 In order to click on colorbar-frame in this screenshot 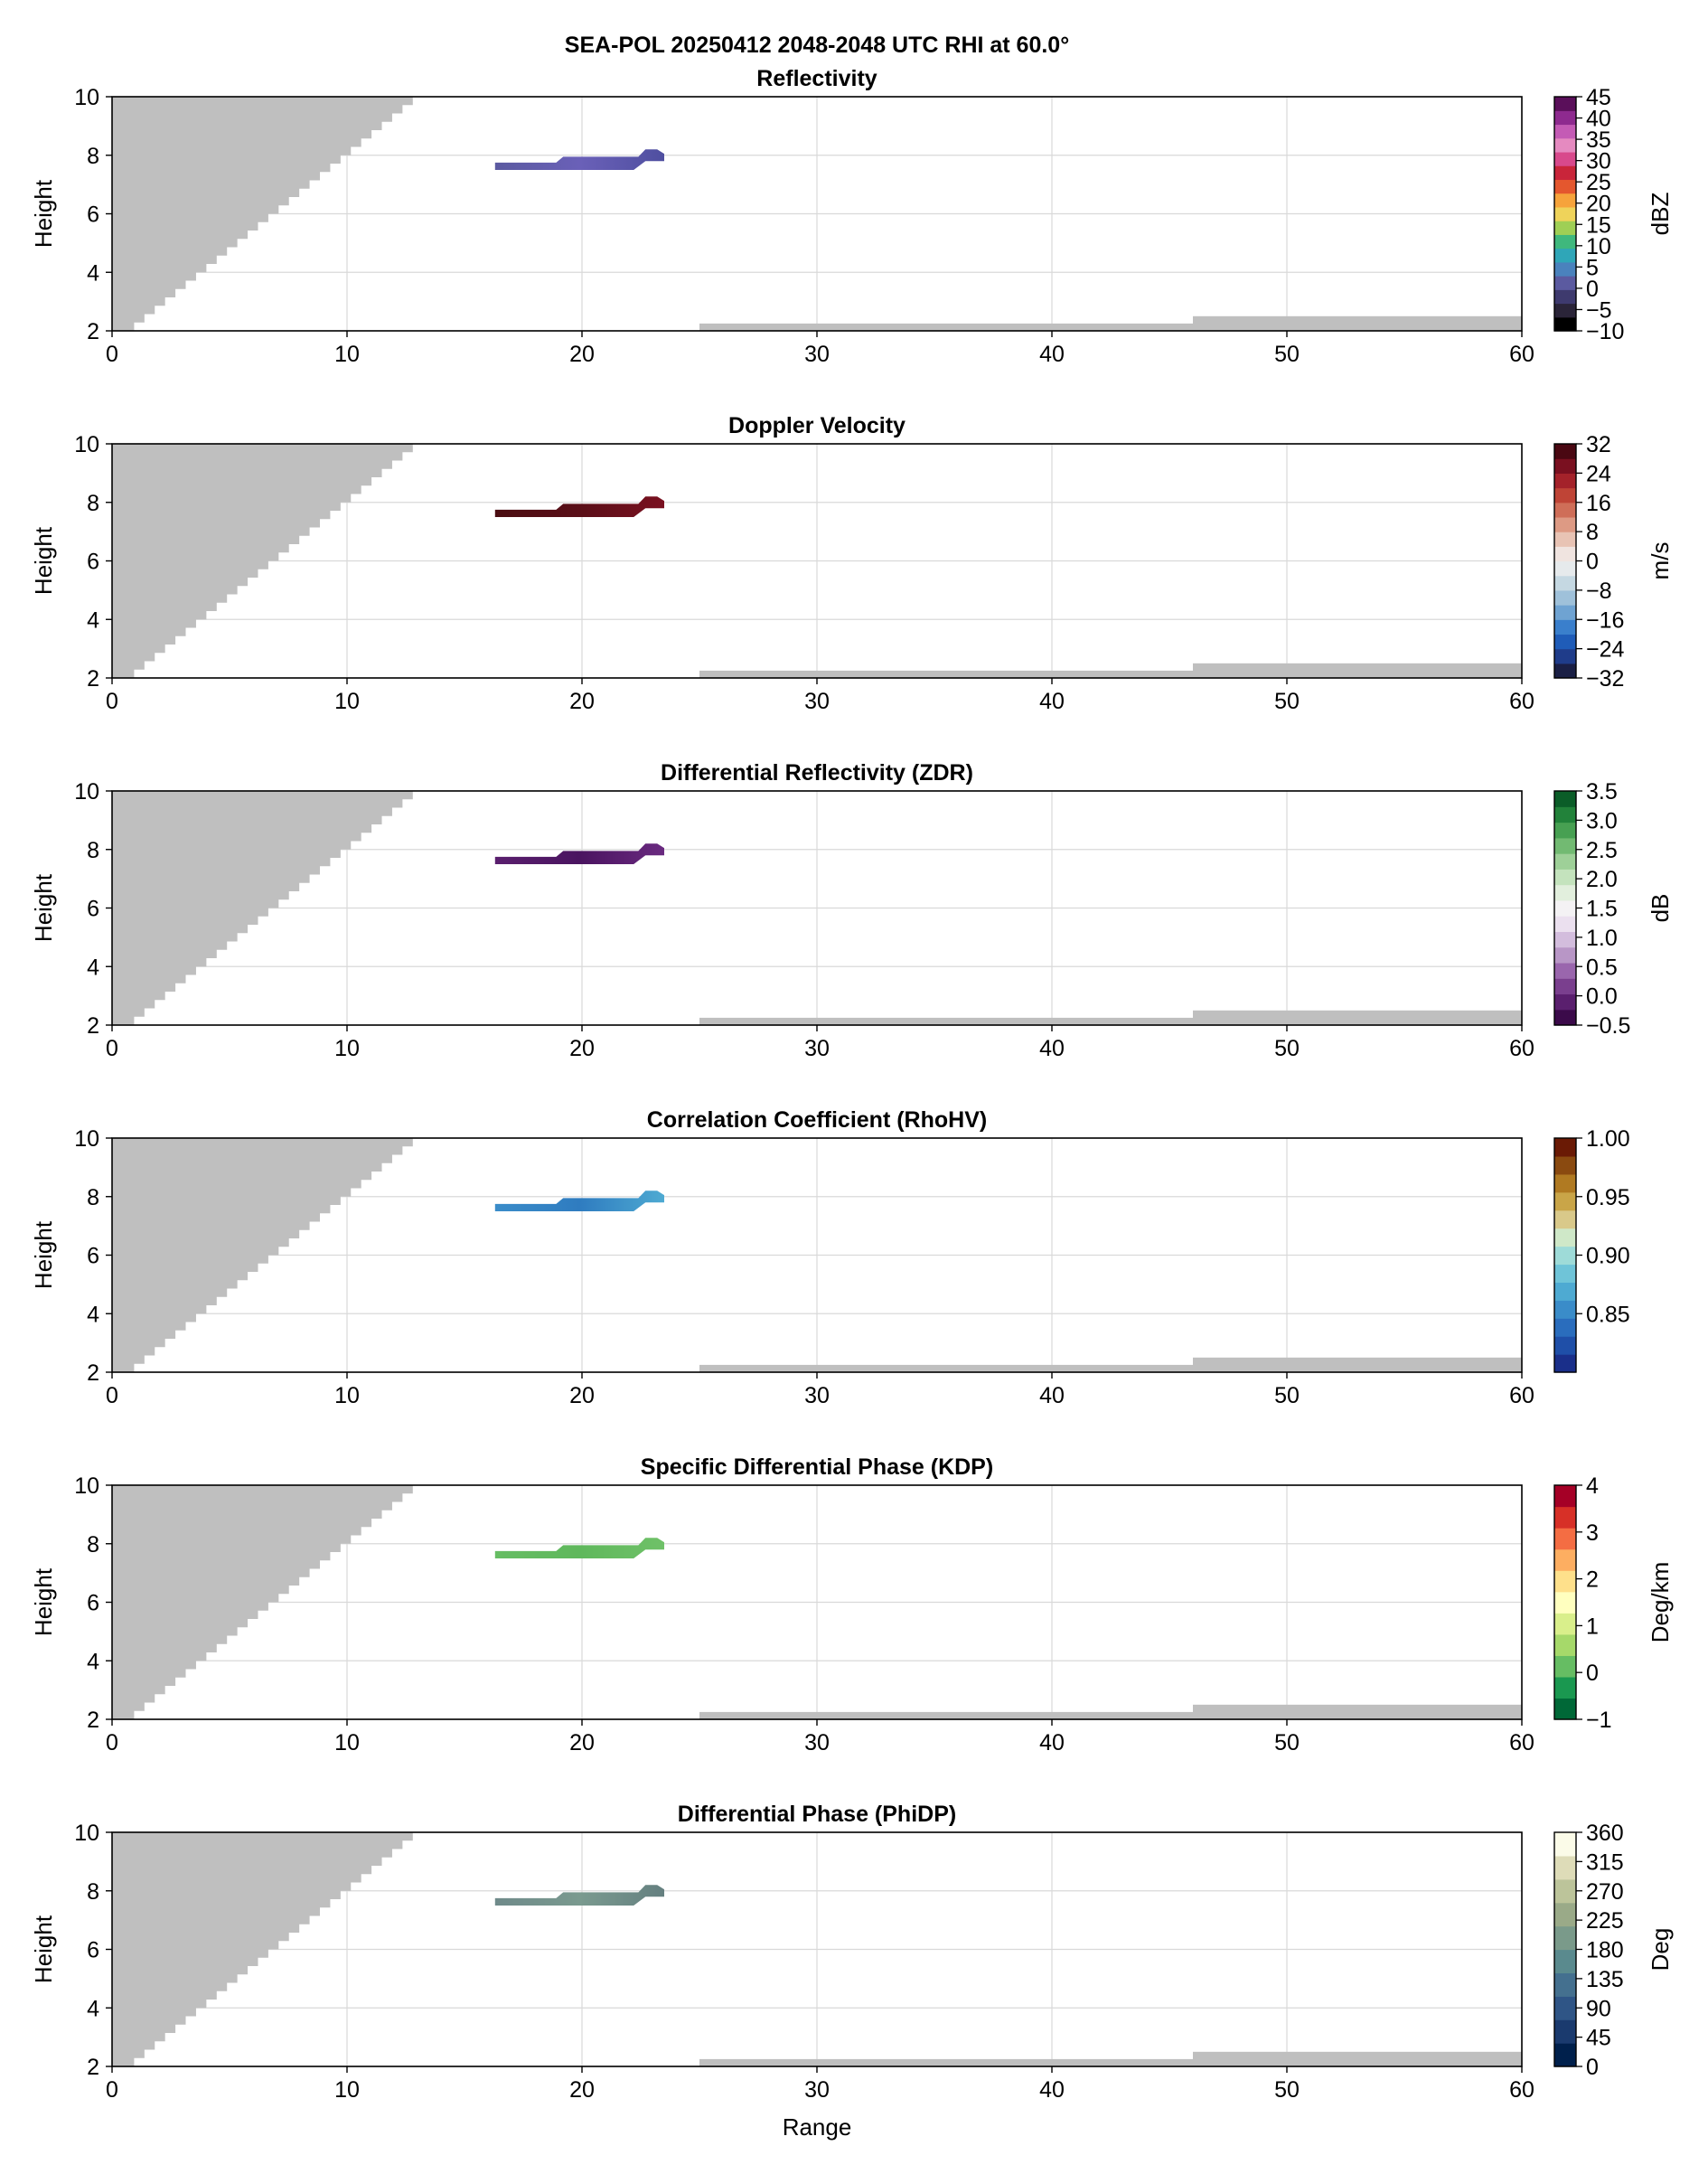, I will do `click(1565, 1602)`.